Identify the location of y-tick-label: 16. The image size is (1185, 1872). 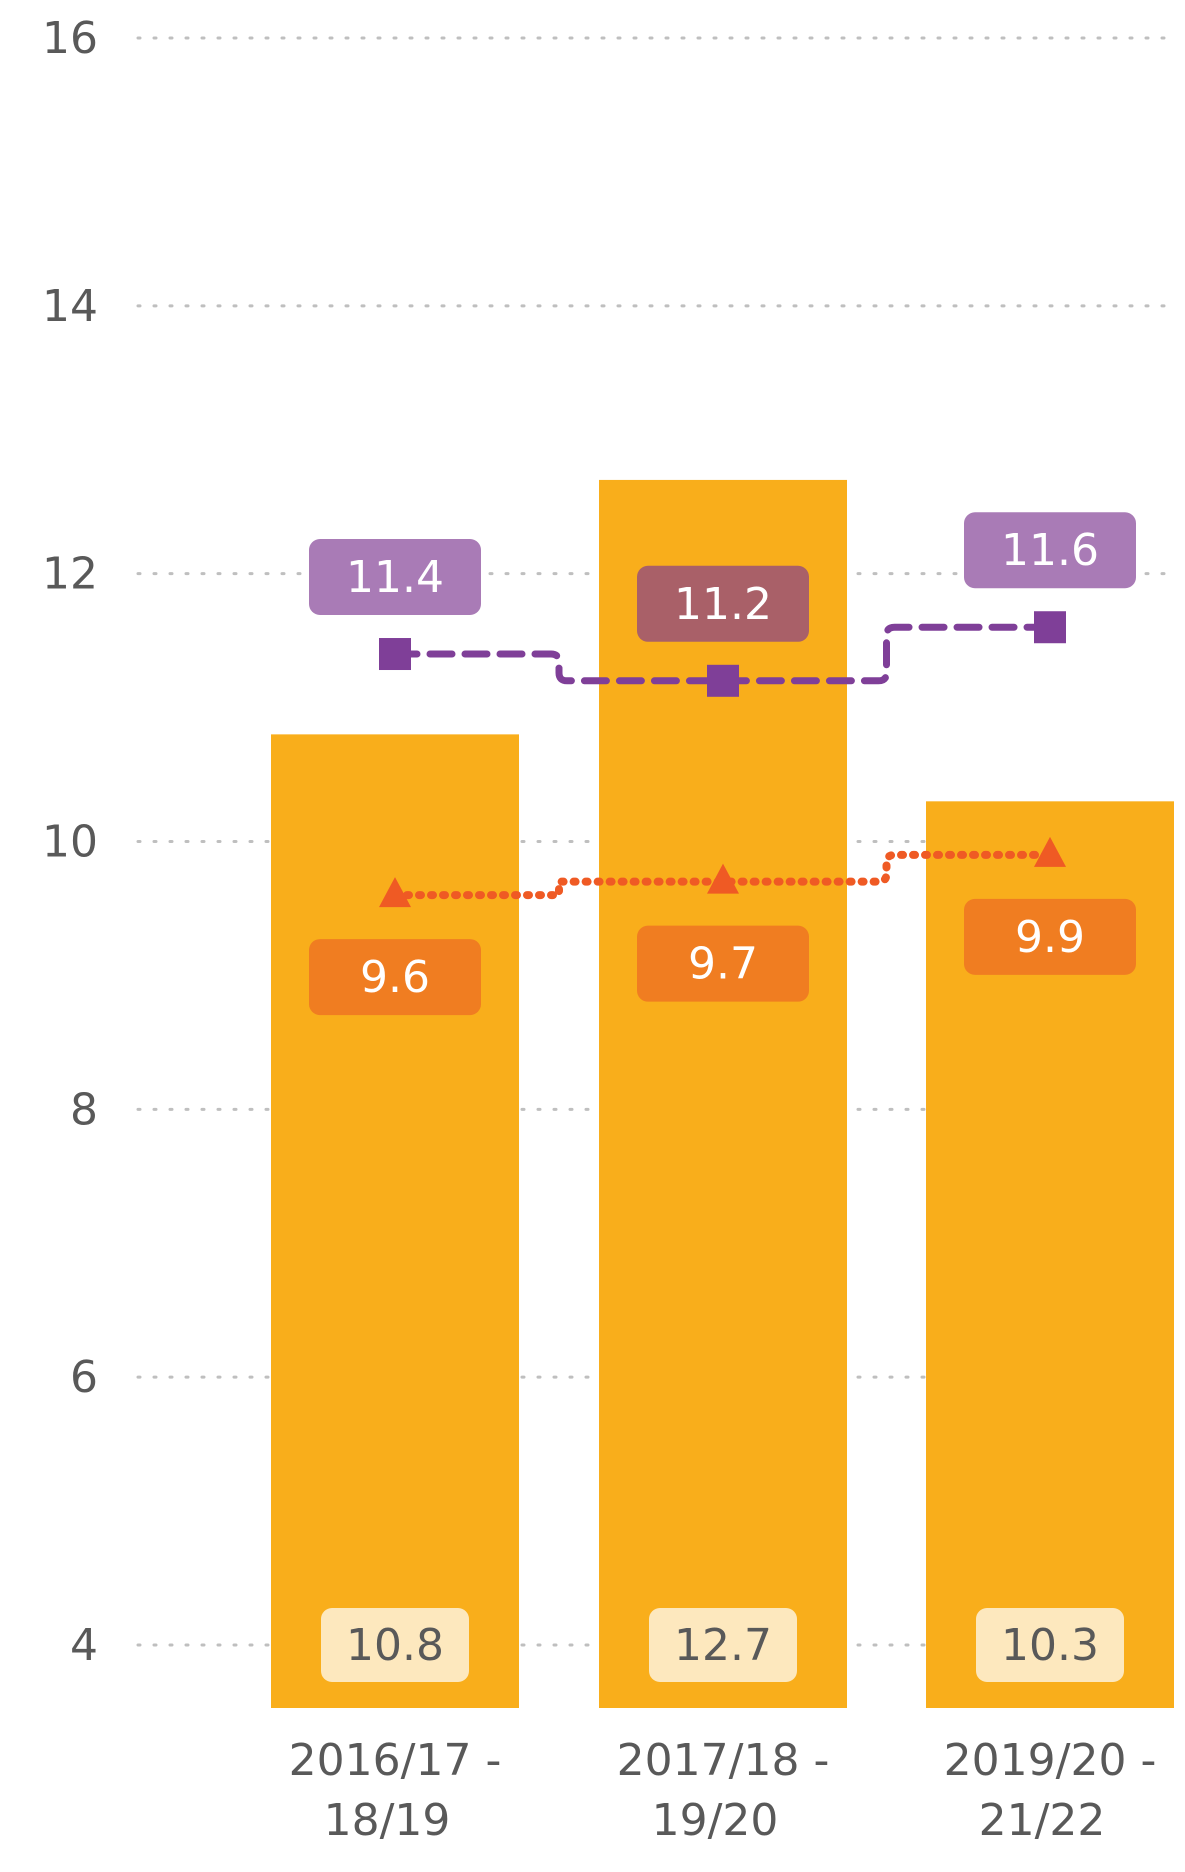
(70, 38).